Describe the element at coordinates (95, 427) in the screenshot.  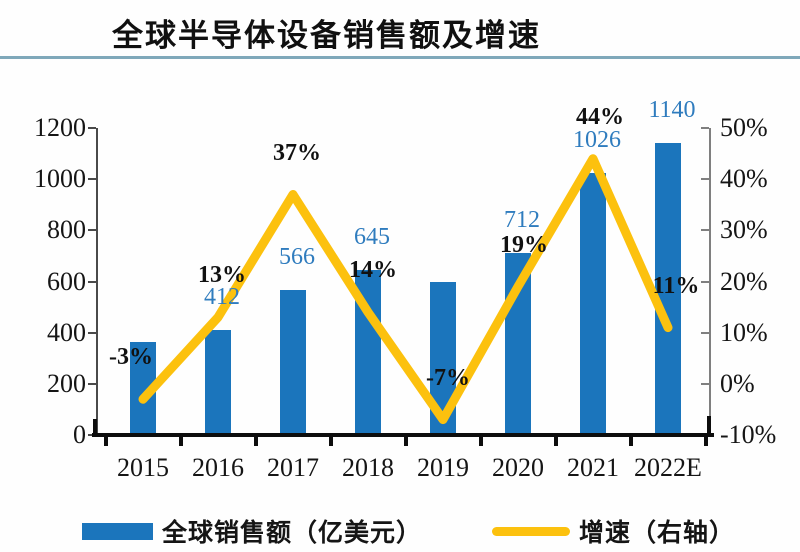
I see `left-axis-corner` at that location.